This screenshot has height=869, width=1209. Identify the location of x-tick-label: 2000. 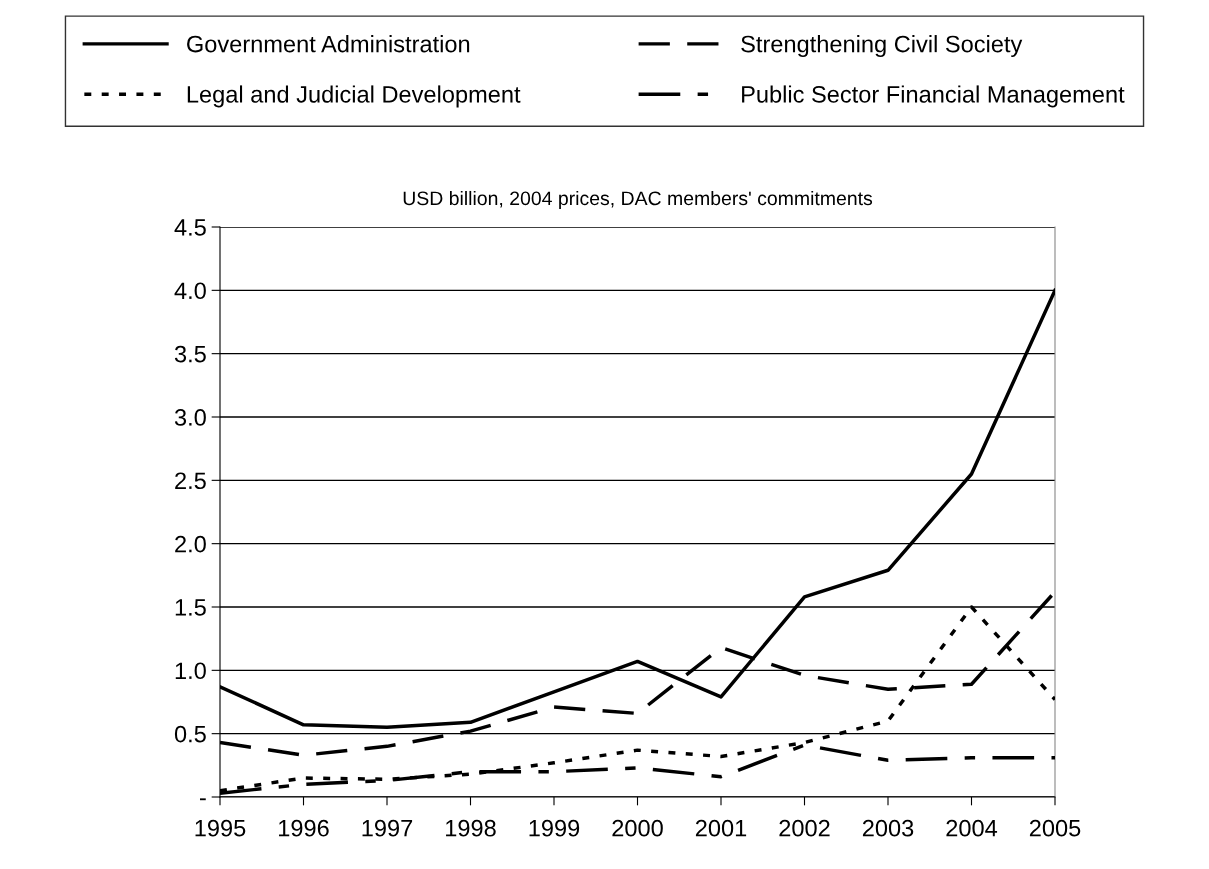
(637, 828).